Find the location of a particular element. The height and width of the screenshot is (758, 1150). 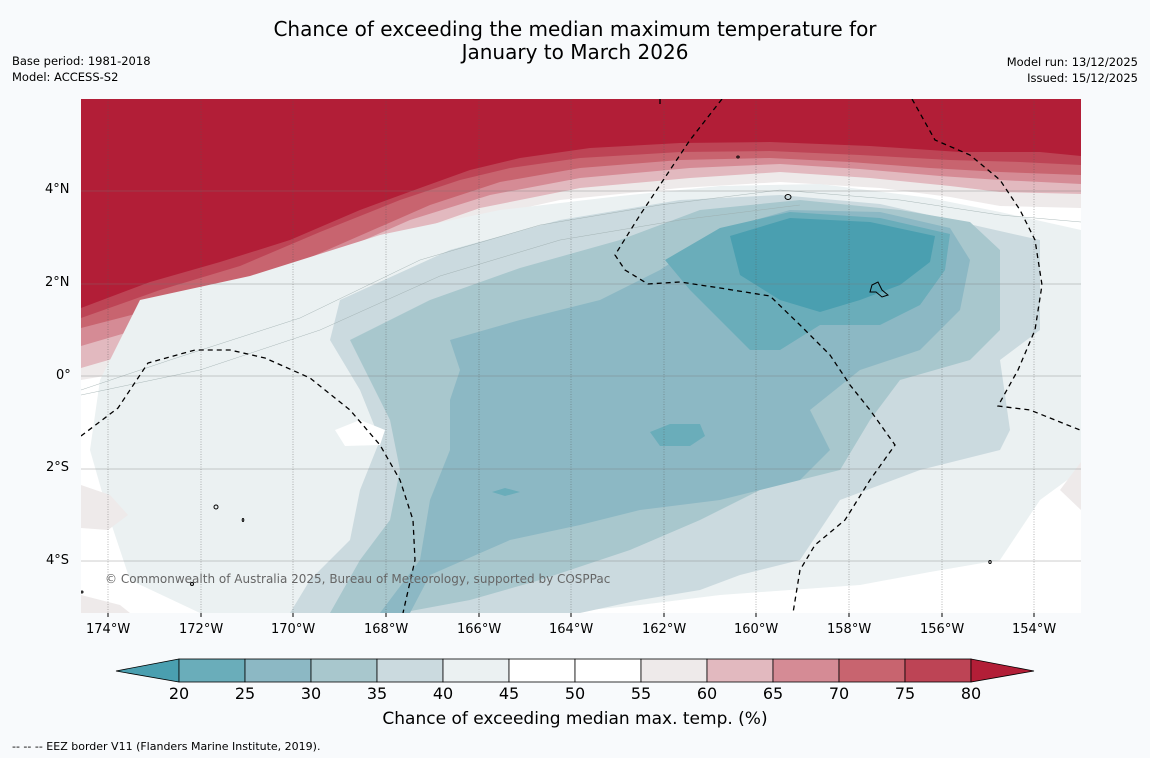

colorbar-label-40: 40 is located at coordinates (443, 693).